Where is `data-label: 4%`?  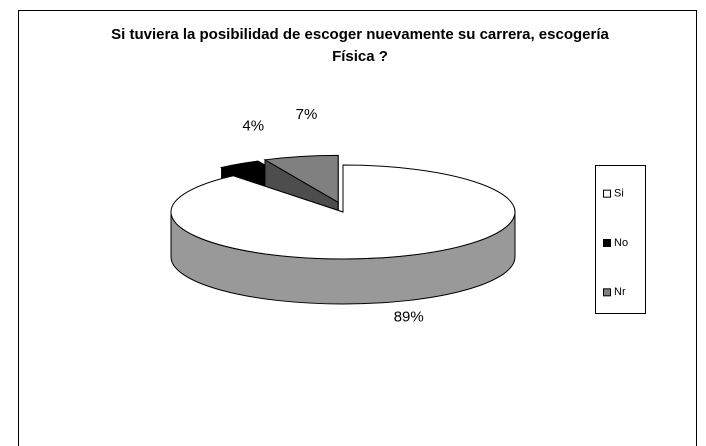 data-label: 4% is located at coordinates (253, 126).